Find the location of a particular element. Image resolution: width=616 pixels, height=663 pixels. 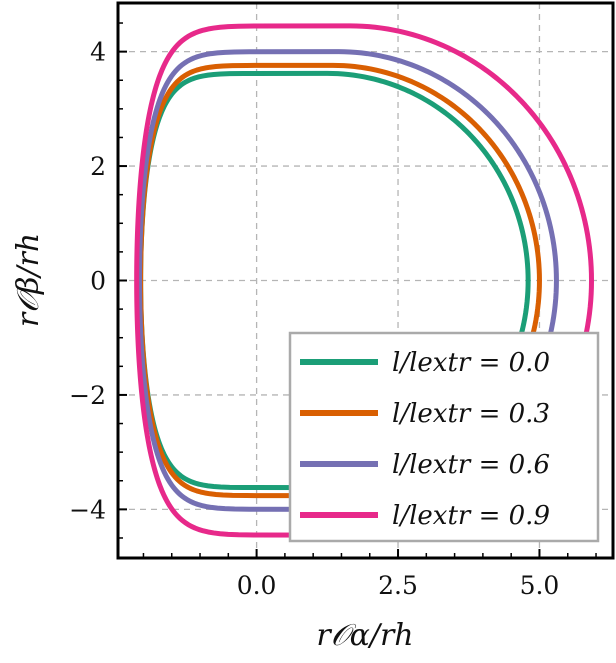

legend-label: l/lextr = 0.0 is located at coordinates (471, 363).